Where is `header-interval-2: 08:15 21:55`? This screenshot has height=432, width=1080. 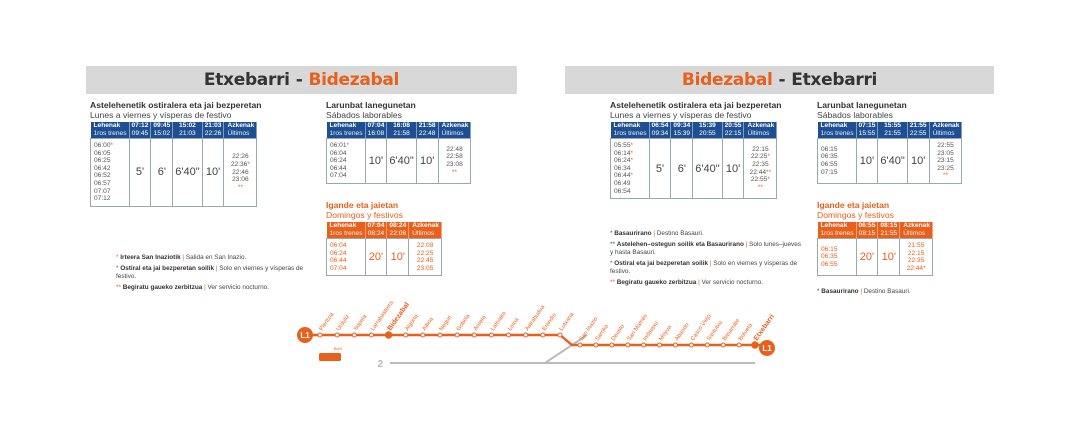
header-interval-2: 08:15 21:55 is located at coordinates (889, 230).